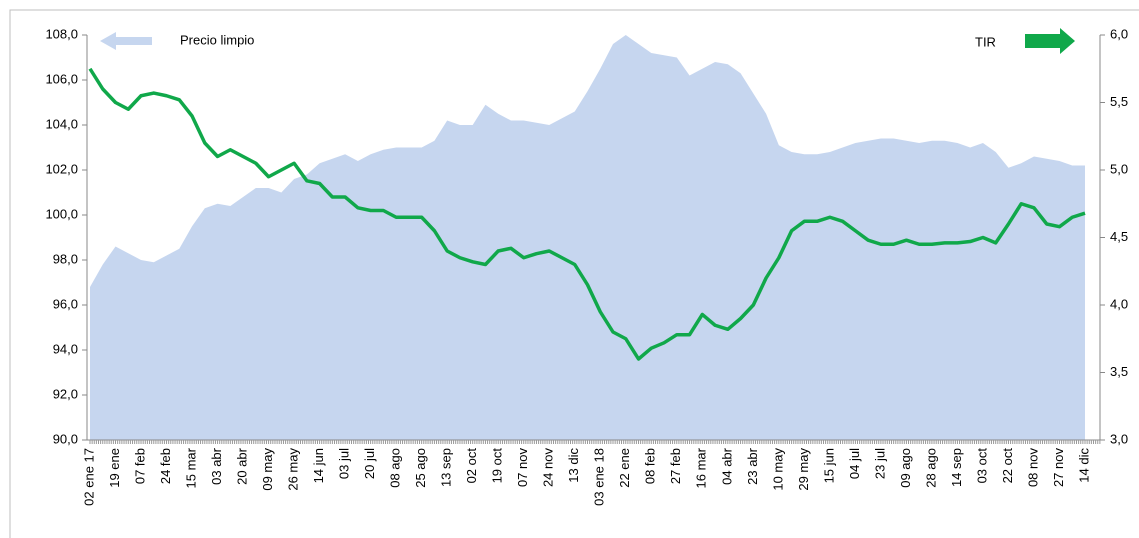 The width and height of the screenshot is (1139, 538). What do you see at coordinates (1032, 468) in the screenshot?
I see `x-tick-label: 08 nov` at bounding box center [1032, 468].